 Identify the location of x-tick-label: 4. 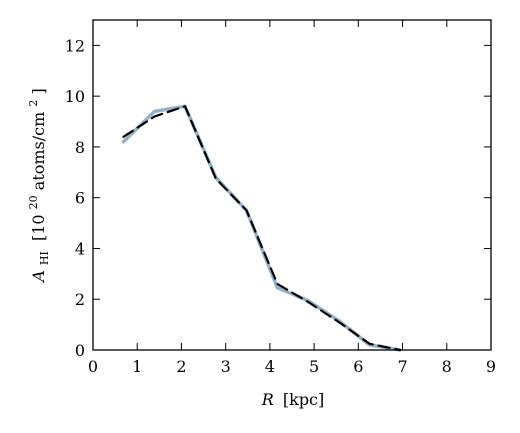
(270, 366).